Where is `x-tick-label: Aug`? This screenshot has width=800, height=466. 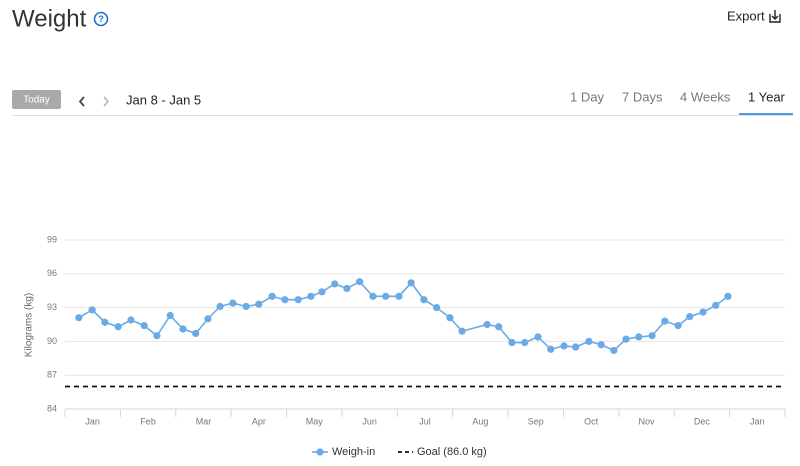 x-tick-label: Aug is located at coordinates (480, 421).